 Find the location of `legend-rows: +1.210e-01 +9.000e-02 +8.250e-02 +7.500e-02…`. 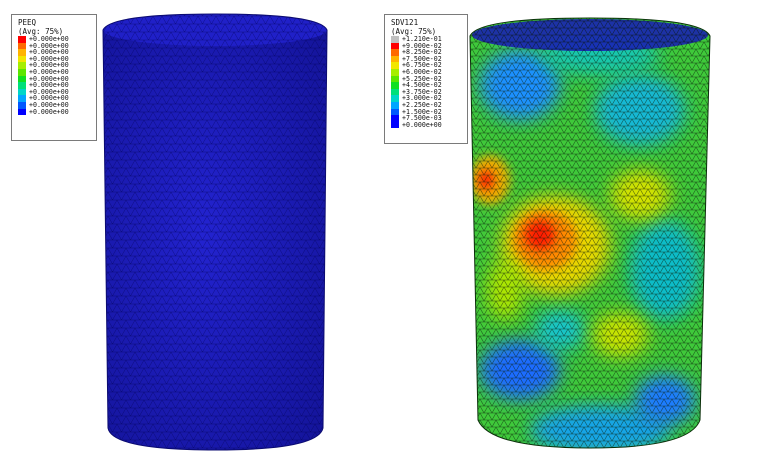

legend-rows: +1.210e-01 +9.000e-02 +8.250e-02 +7.500e-02… is located at coordinates (426, 82).